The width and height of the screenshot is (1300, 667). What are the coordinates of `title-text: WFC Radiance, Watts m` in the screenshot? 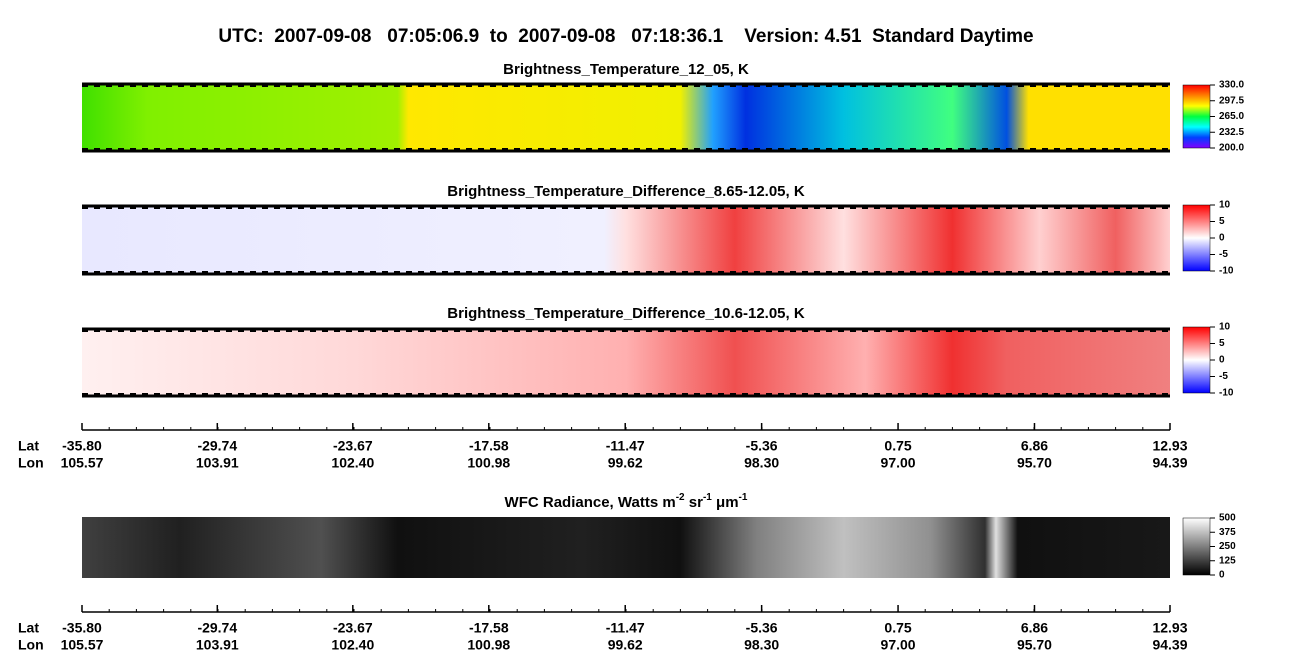 It's located at (590, 502).